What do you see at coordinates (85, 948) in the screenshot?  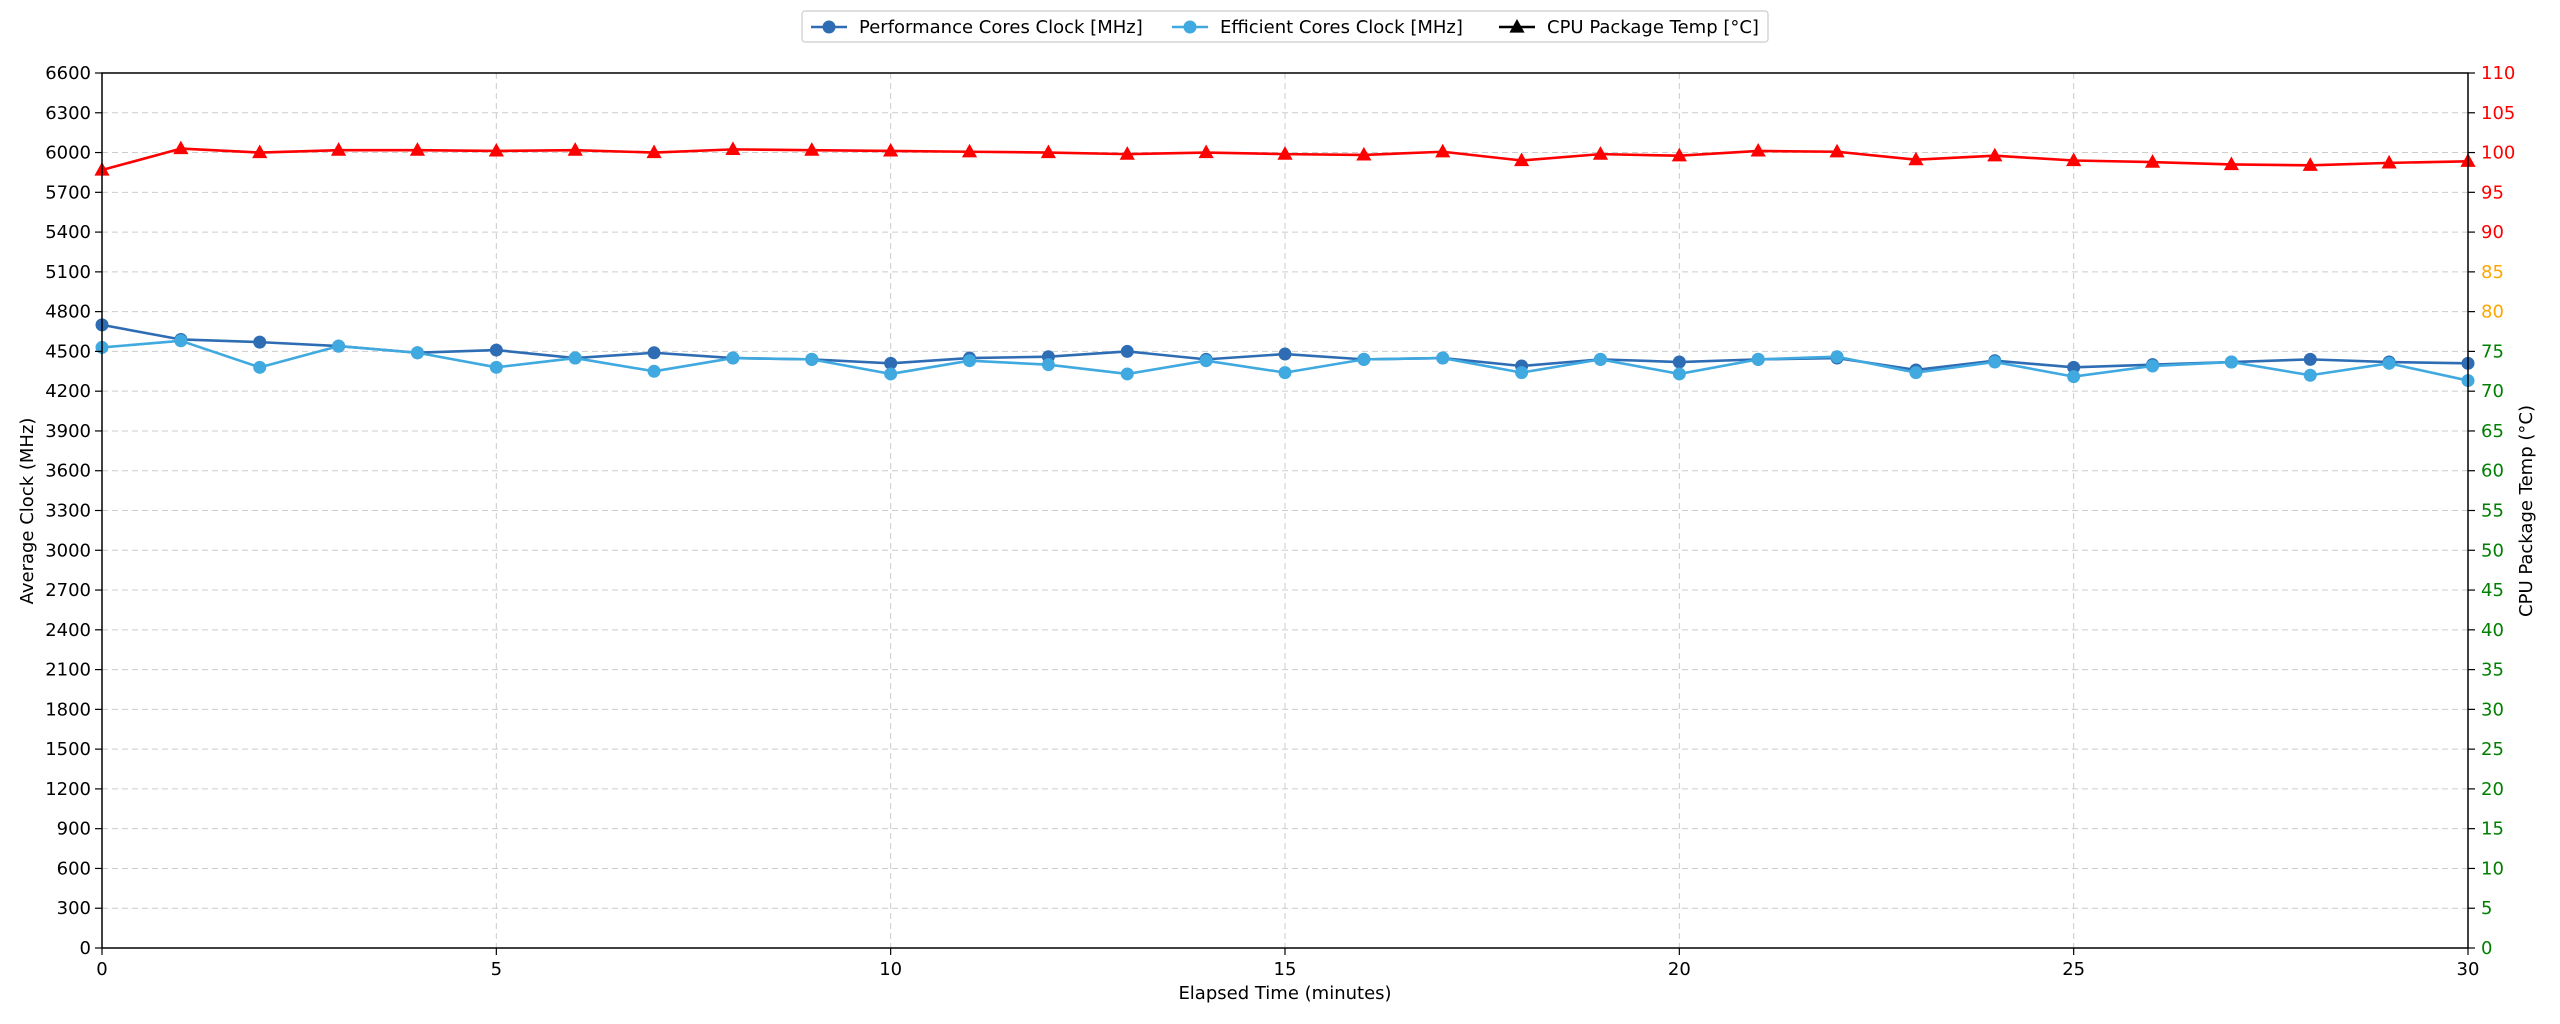 I see `y-tick-label: 0` at bounding box center [85, 948].